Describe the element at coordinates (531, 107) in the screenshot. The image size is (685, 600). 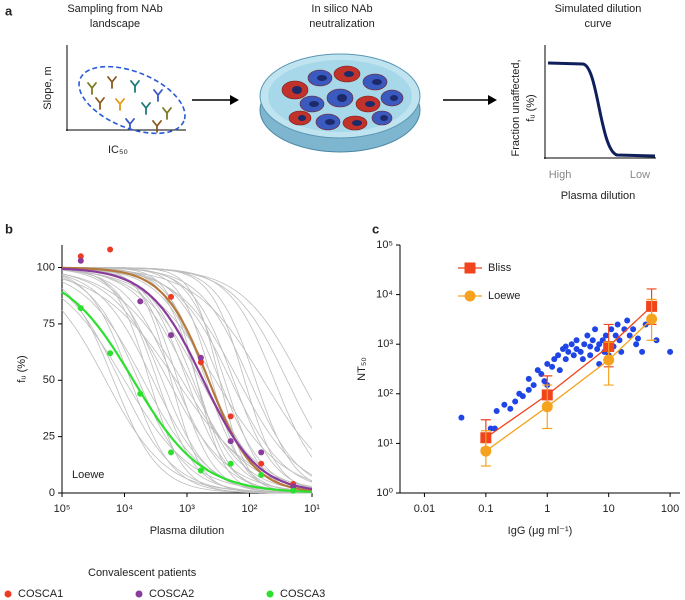
I see `axis-label: fᵤ (%)` at that location.